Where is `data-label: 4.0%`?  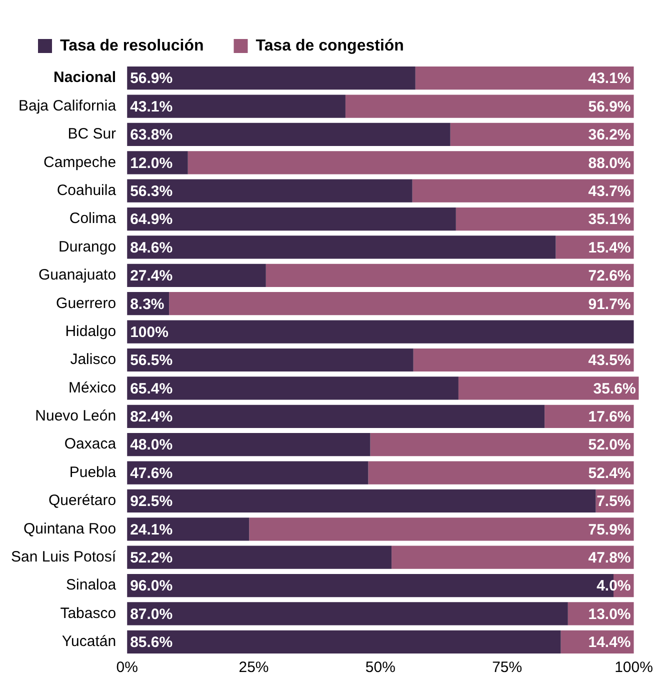 data-label: 4.0% is located at coordinates (613, 586).